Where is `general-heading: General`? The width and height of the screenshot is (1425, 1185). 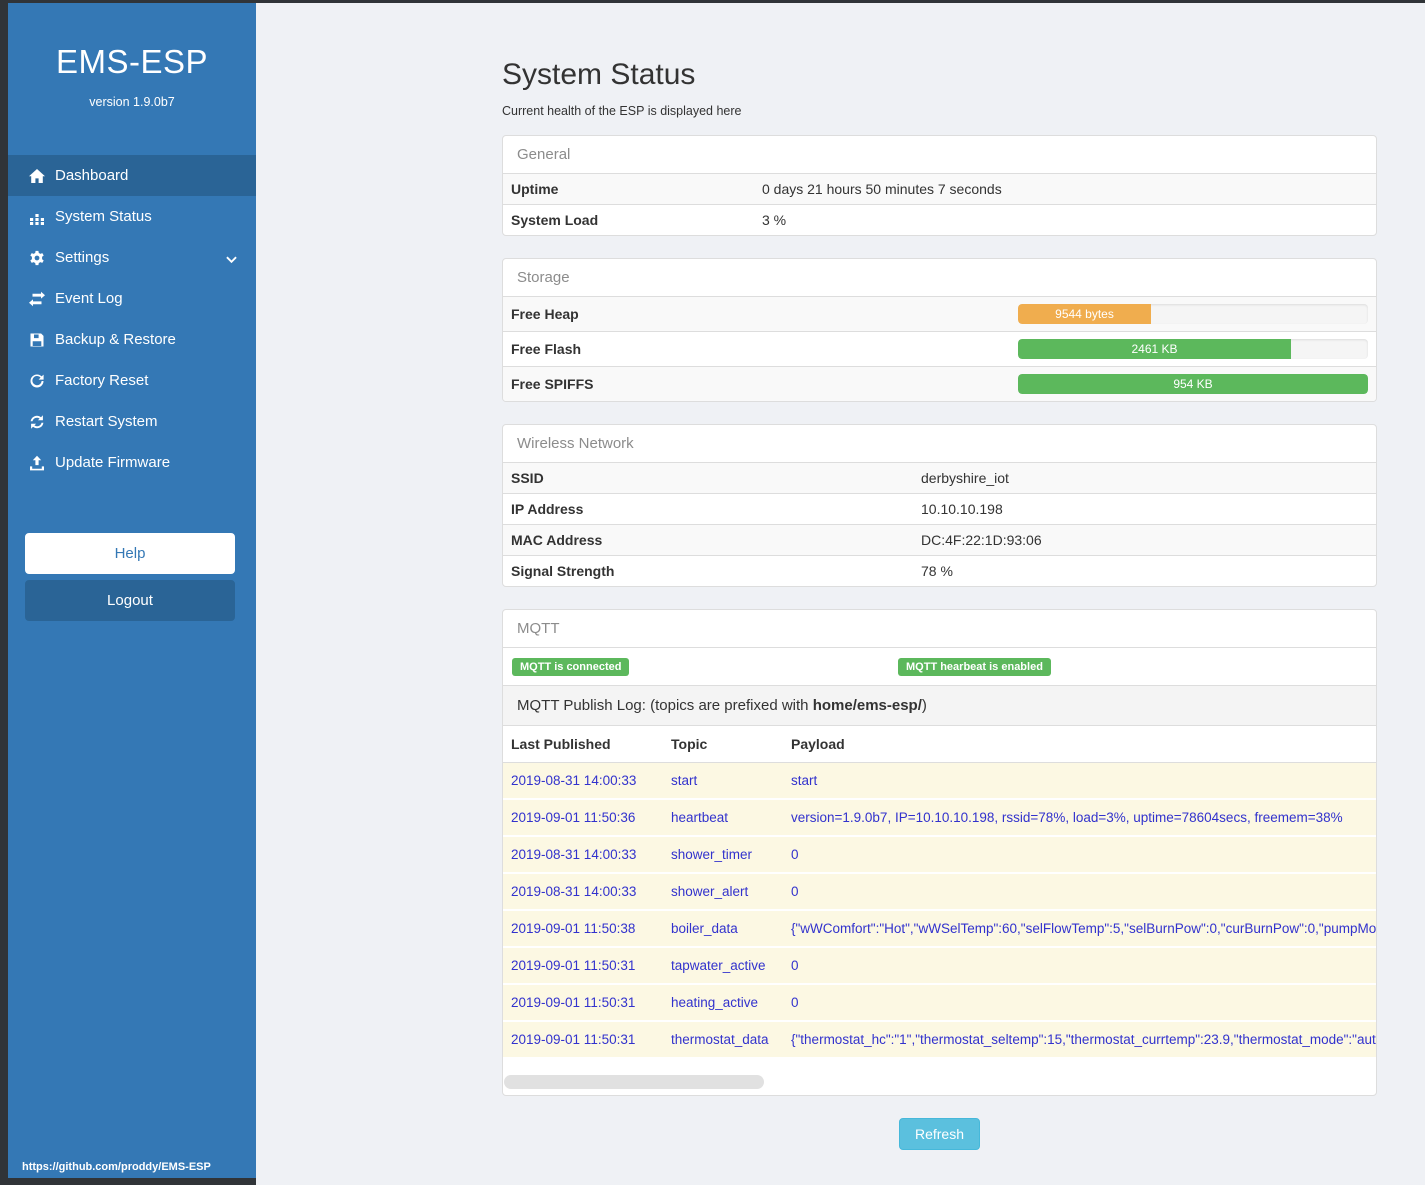
general-heading: General is located at coordinates (544, 154).